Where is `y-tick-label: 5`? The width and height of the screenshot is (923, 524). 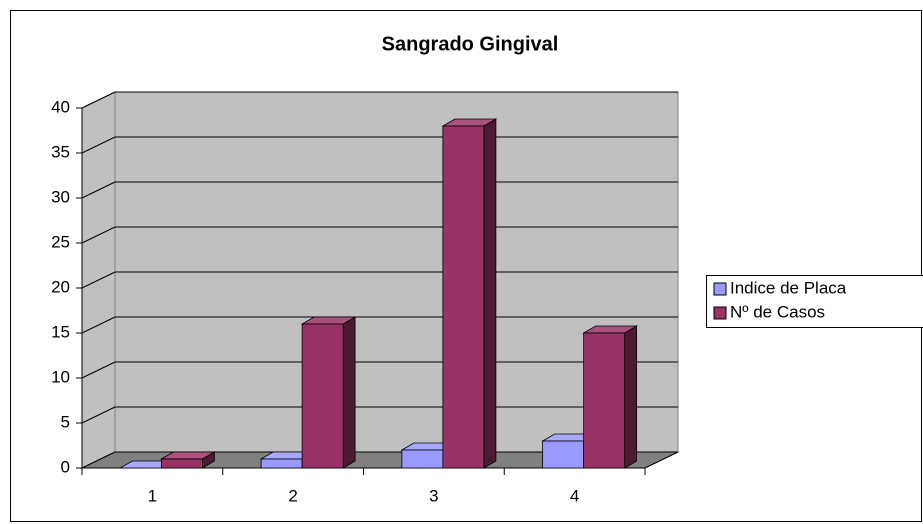
y-tick-label: 5 is located at coordinates (65, 421).